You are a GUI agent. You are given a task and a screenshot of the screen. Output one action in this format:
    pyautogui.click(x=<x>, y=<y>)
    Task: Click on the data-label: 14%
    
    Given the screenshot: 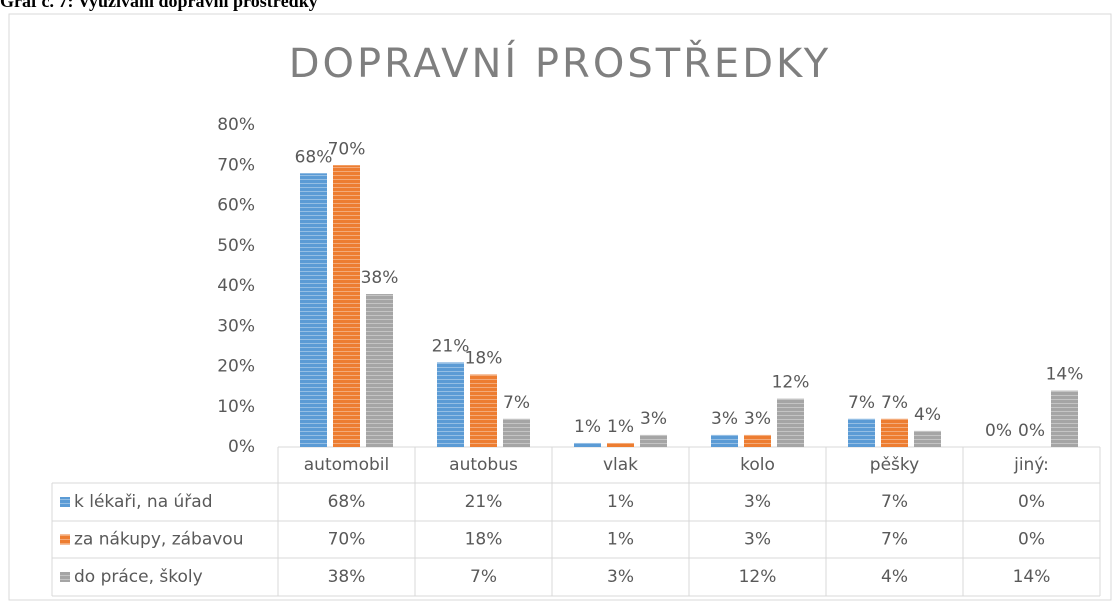 What is the action you would take?
    pyautogui.click(x=1065, y=375)
    